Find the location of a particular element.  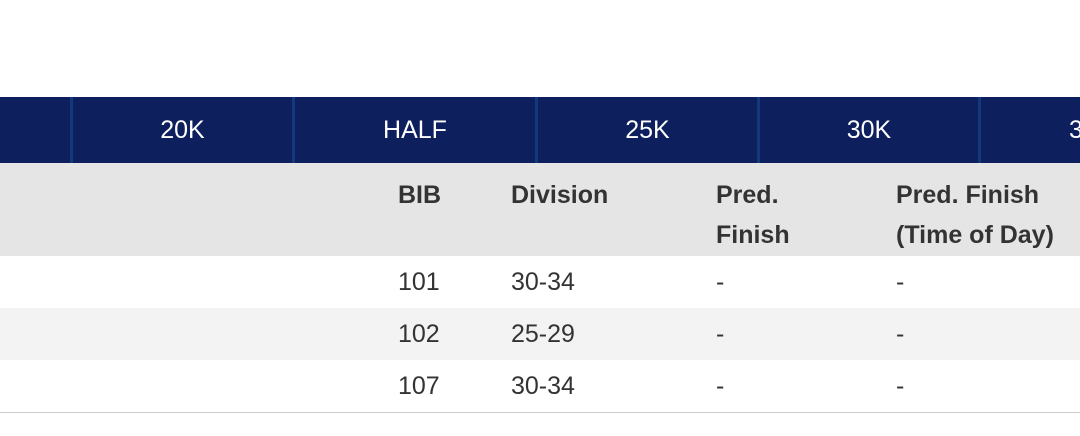

table-cell: 107 is located at coordinates (419, 386).